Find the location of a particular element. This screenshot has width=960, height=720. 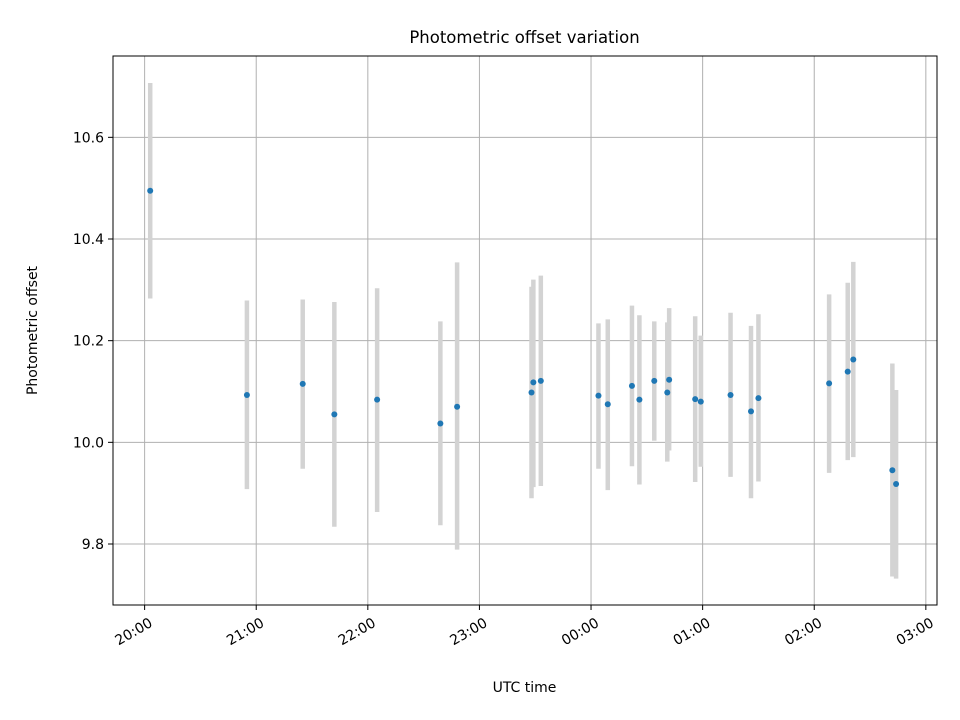

y-tick-label: 10.6 is located at coordinates (88, 138).